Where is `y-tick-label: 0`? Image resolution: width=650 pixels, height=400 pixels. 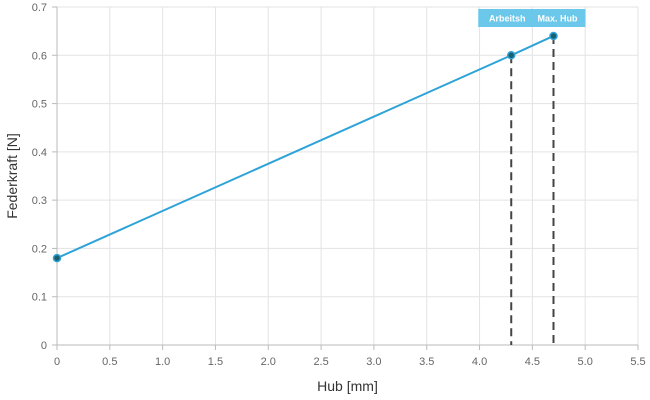 y-tick-label: 0 is located at coordinates (44, 346).